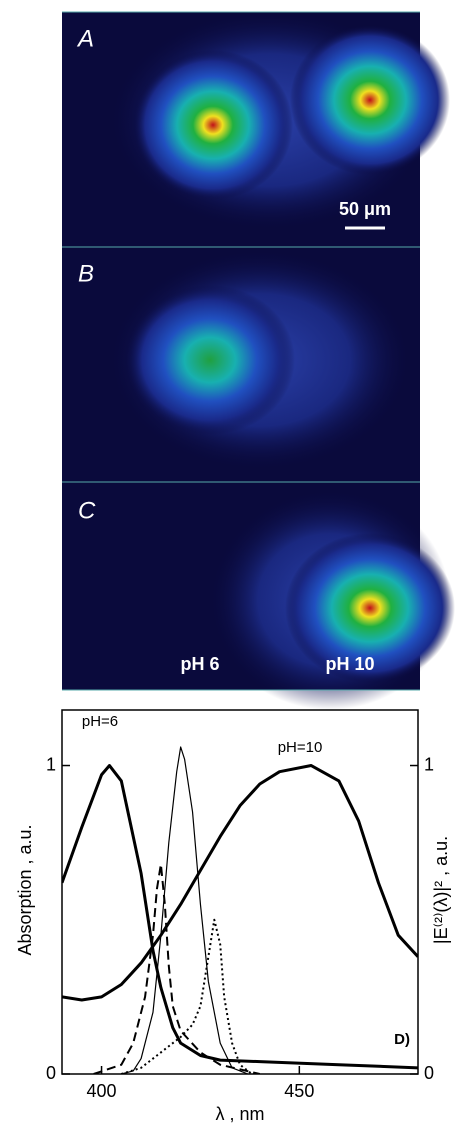 Image resolution: width=455 pixels, height=1130 pixels. I want to click on ph-label: pH 6, so click(199, 664).